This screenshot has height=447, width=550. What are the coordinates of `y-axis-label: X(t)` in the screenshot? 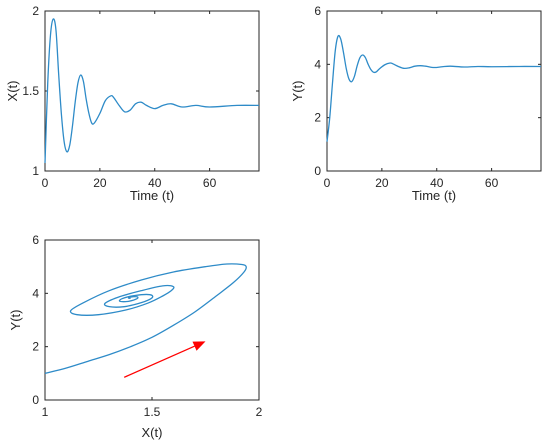 It's located at (12, 91).